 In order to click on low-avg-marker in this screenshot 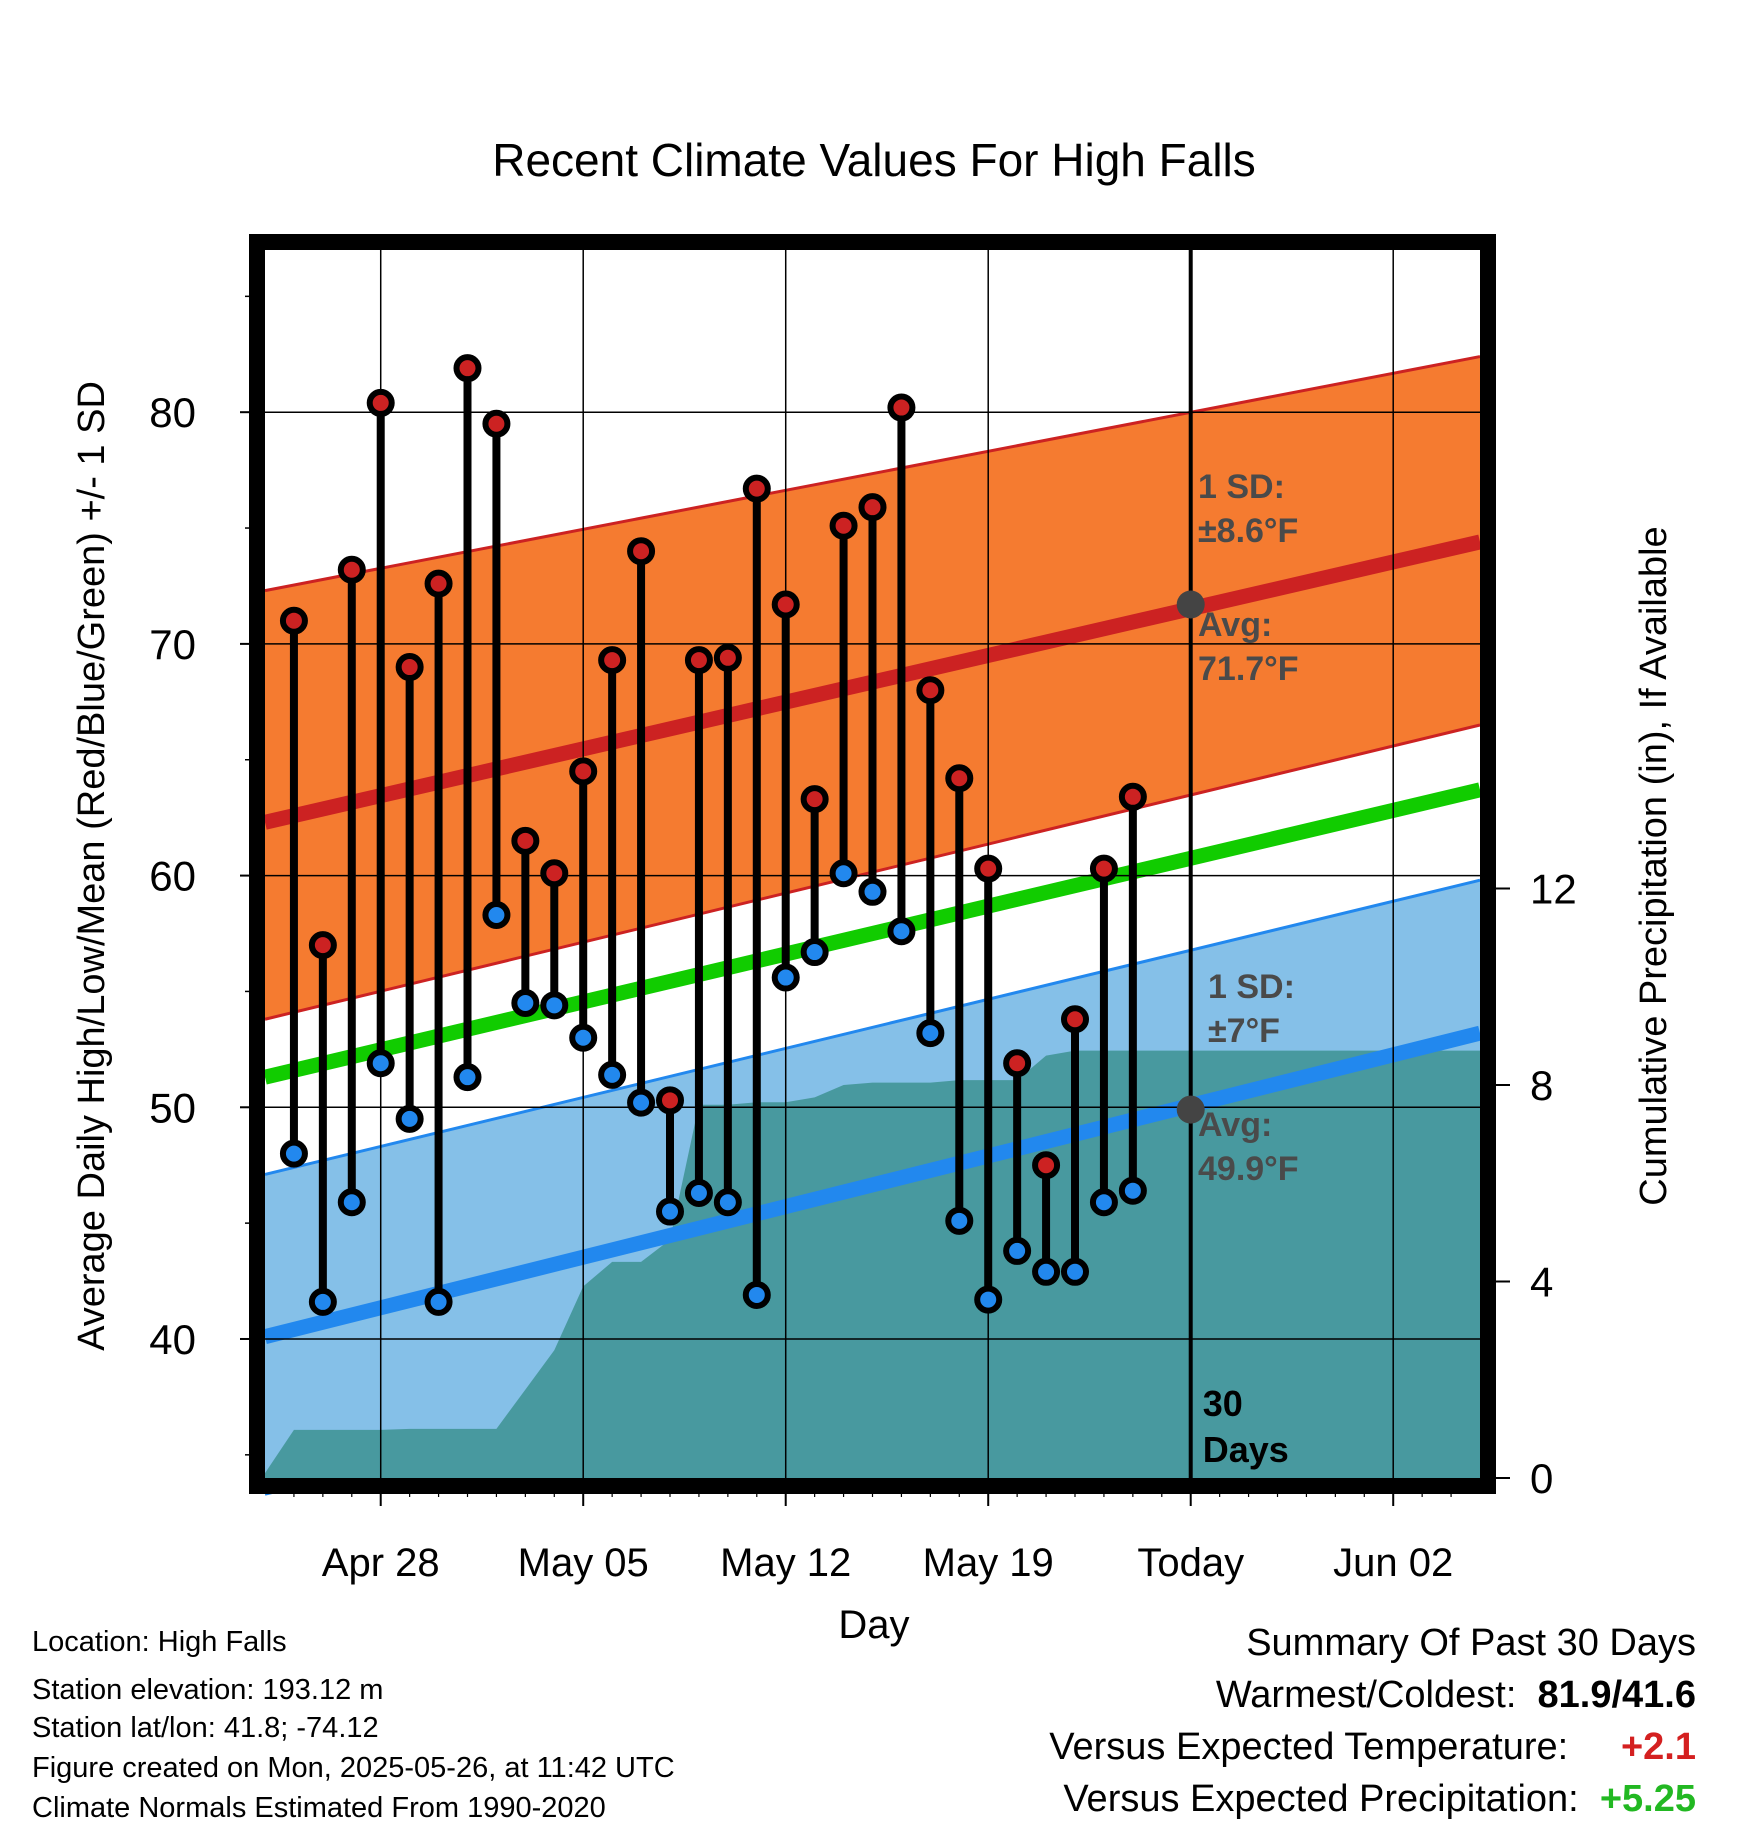, I will do `click(1190, 1109)`.